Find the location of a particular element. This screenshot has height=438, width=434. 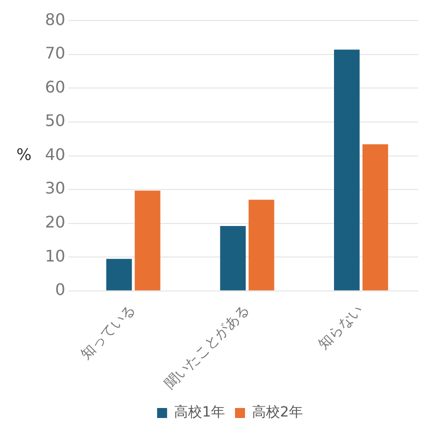

x-tick-label: 知らない is located at coordinates (341, 327).